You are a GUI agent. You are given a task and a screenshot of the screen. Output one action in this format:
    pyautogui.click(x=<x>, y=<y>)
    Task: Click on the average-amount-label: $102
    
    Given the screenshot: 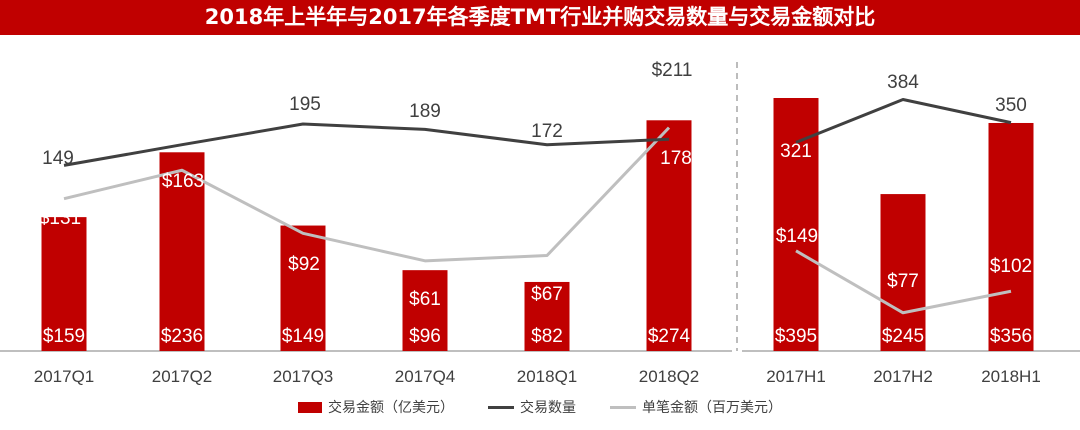 What is the action you would take?
    pyautogui.click(x=1011, y=266)
    